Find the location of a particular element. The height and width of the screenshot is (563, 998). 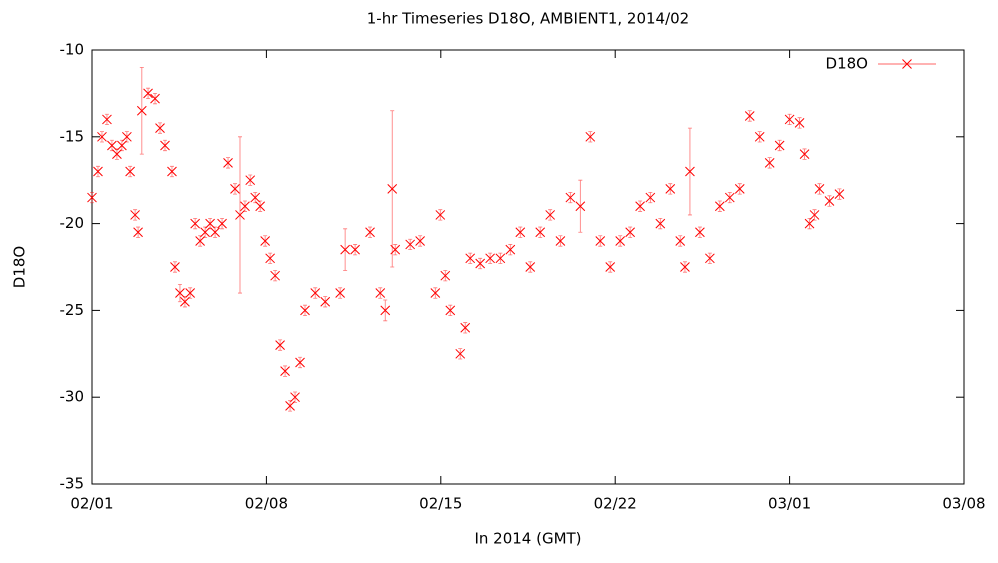

y-axis-label: D18O is located at coordinates (20, 267).